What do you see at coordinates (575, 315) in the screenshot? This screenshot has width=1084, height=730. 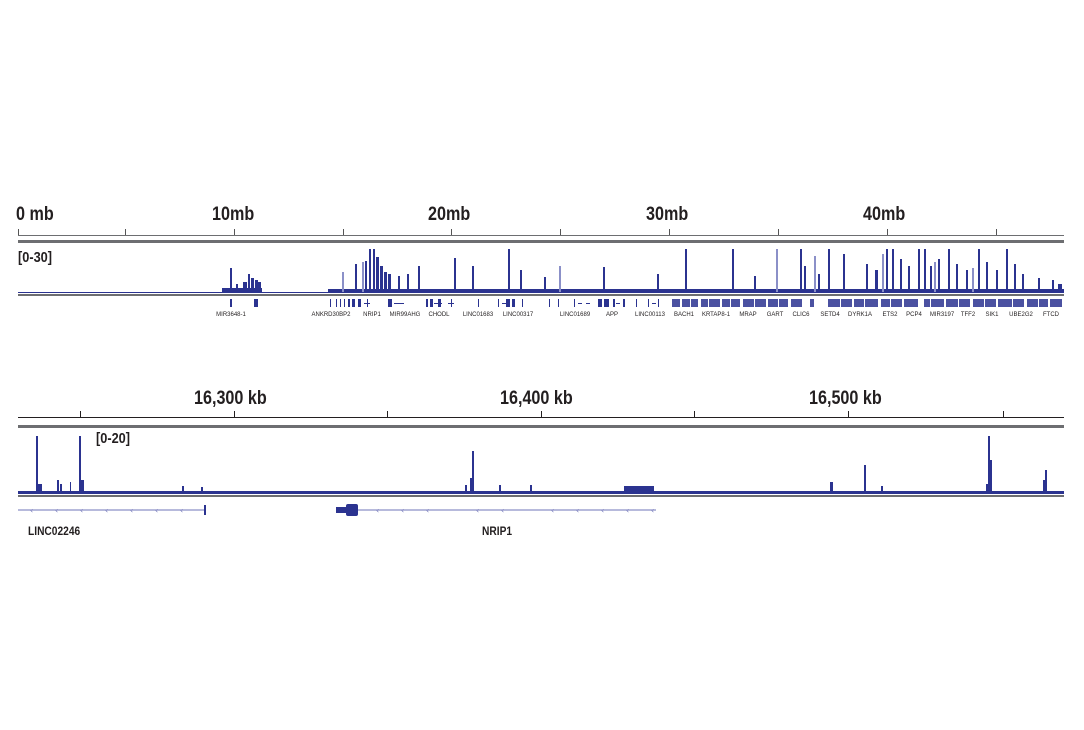 I see `gene-label: LINC01689` at bounding box center [575, 315].